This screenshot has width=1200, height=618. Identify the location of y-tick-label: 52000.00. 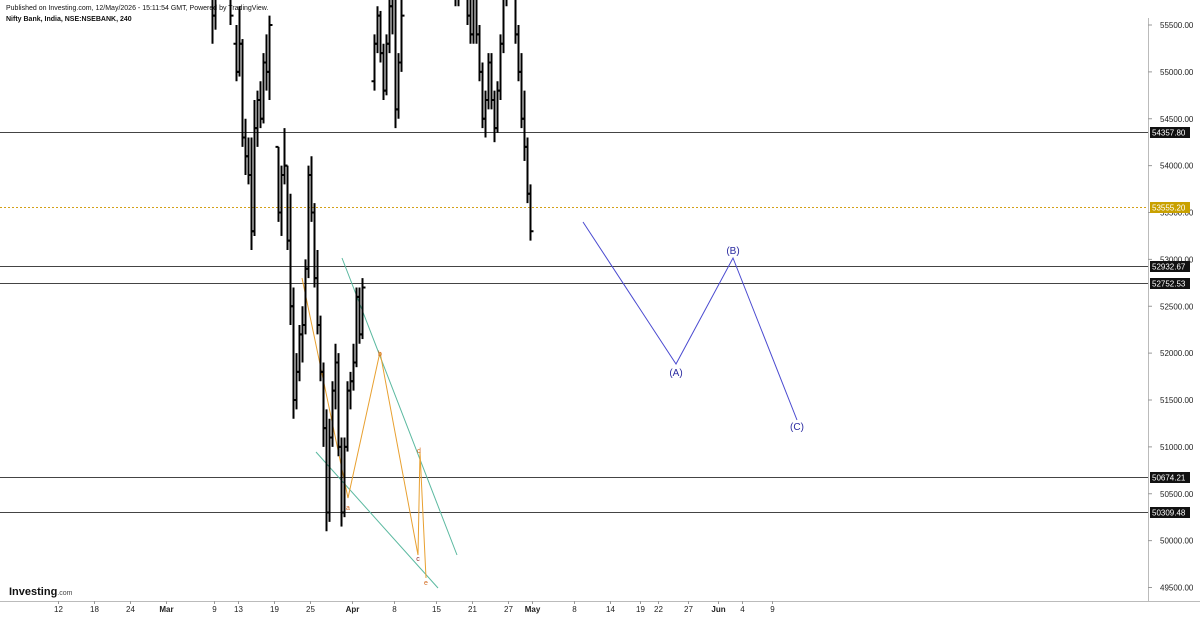
(1177, 353).